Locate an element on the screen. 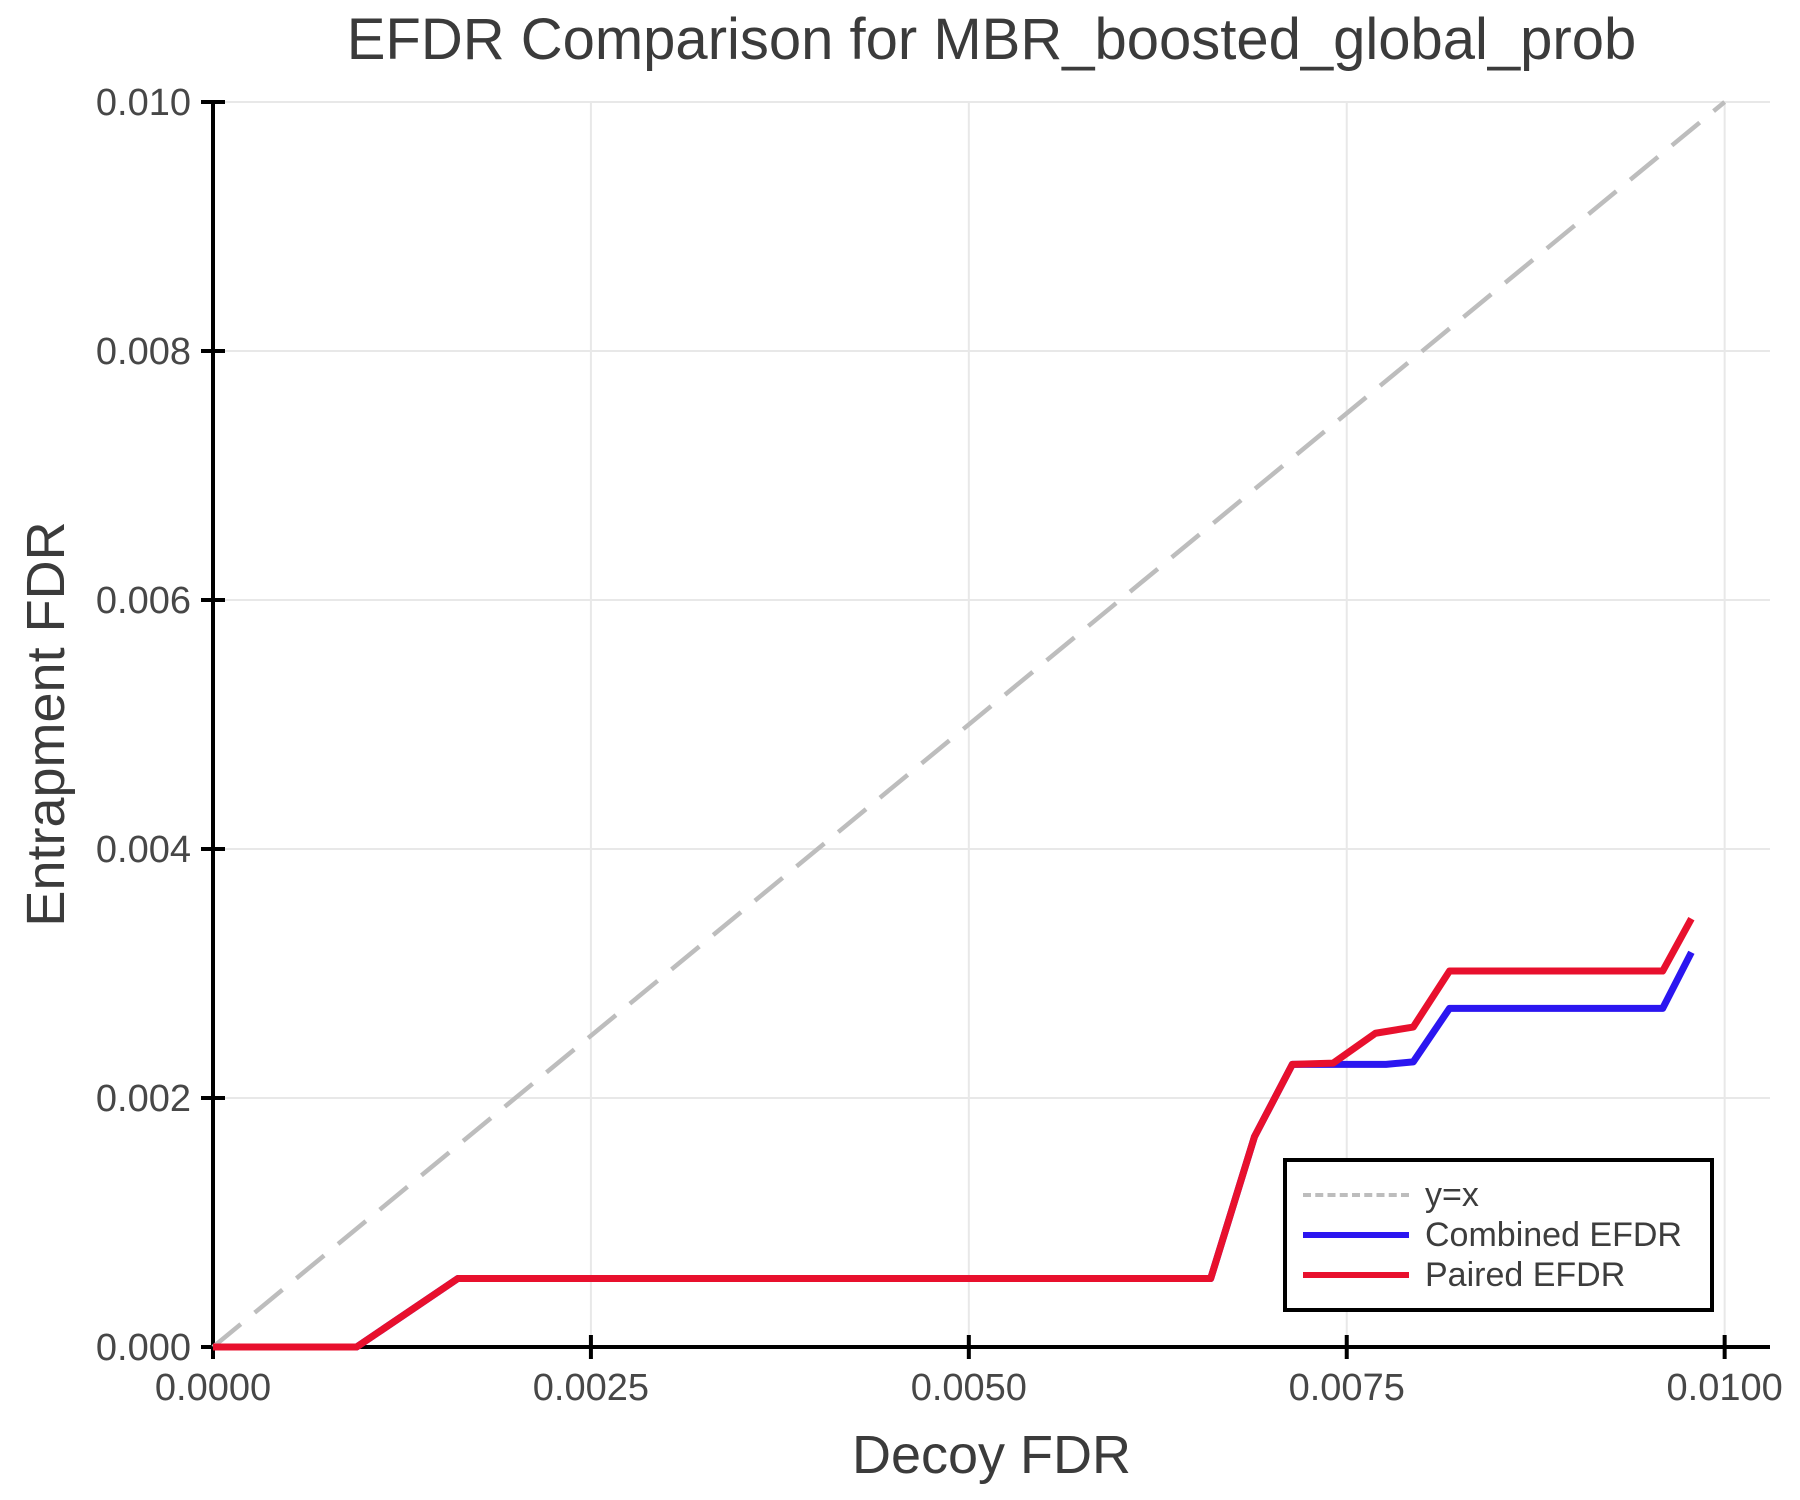 The height and width of the screenshot is (1500, 1800). y-axis-label: Entrapment FDR is located at coordinates (46, 724).